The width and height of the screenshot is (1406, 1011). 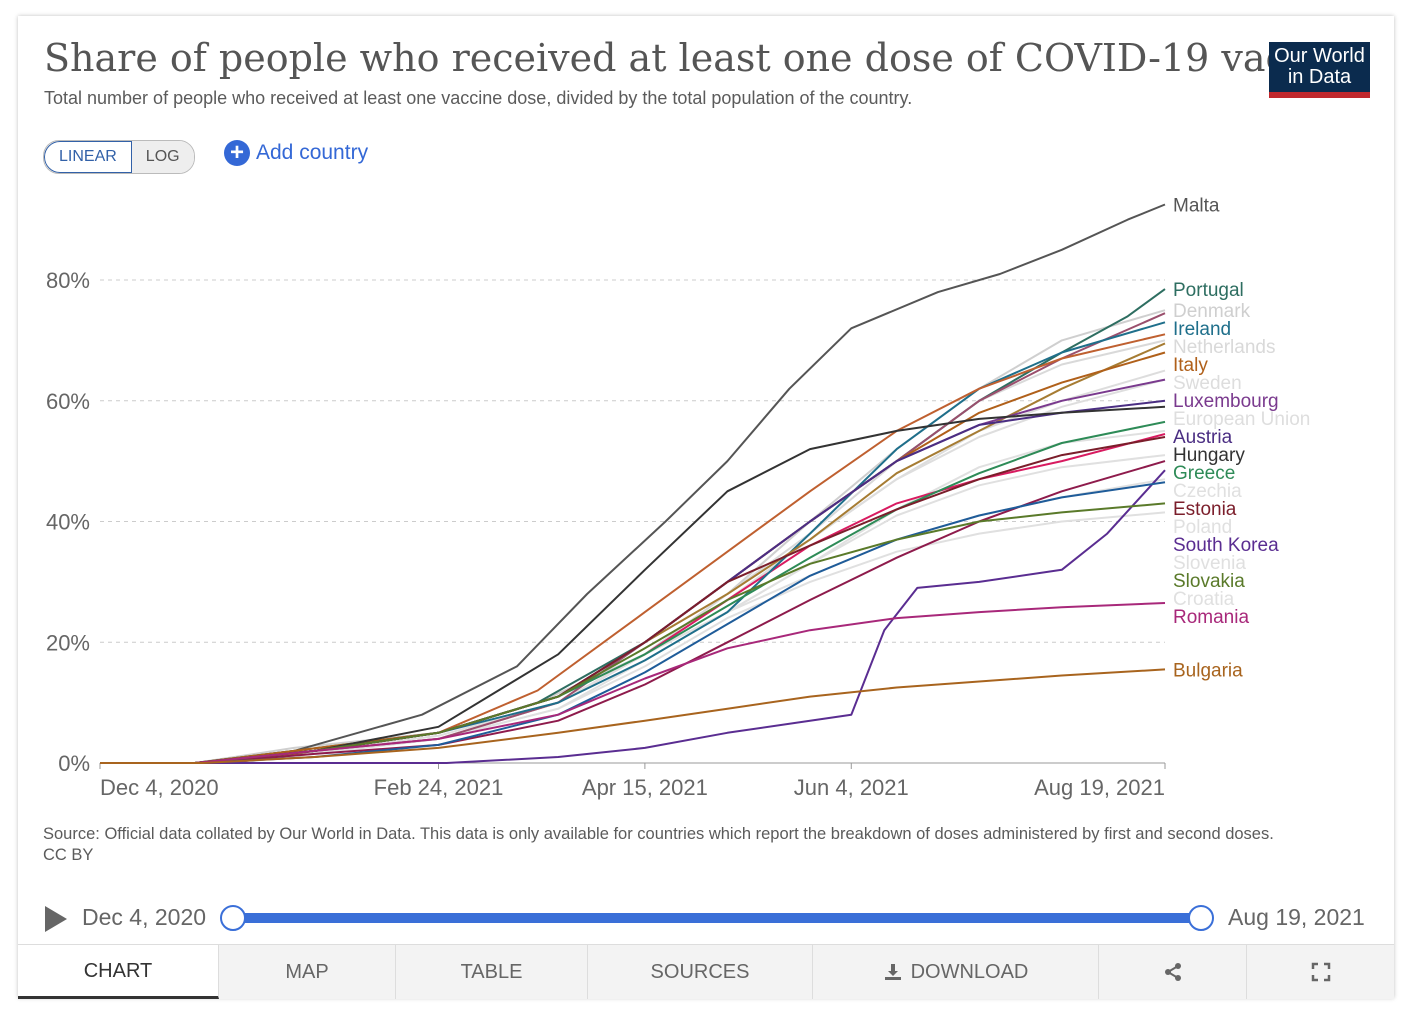 I want to click on timeline-end-handle, so click(x=1201, y=918).